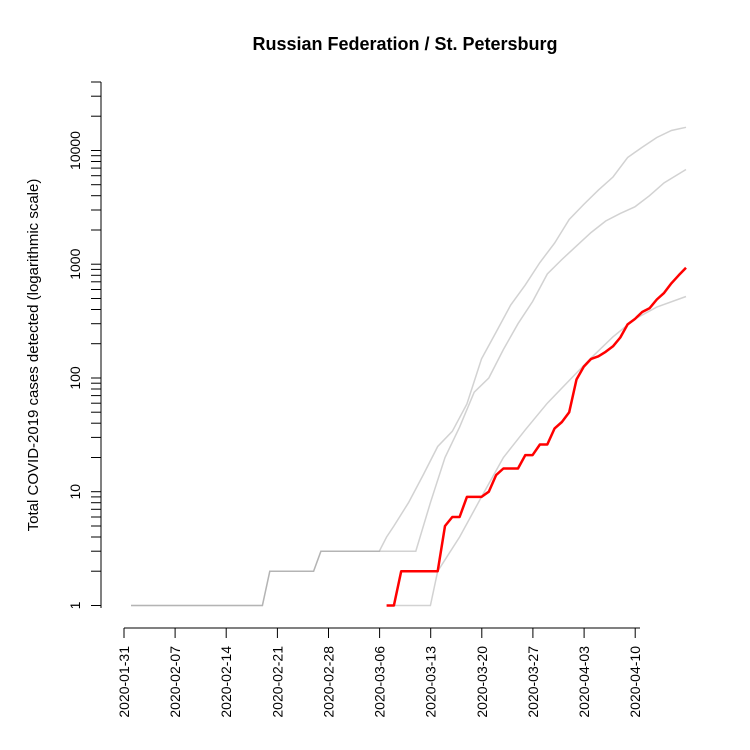 The image size is (750, 750). Describe the element at coordinates (380, 682) in the screenshot. I see `x-tick-label: 2020-03-06` at that location.